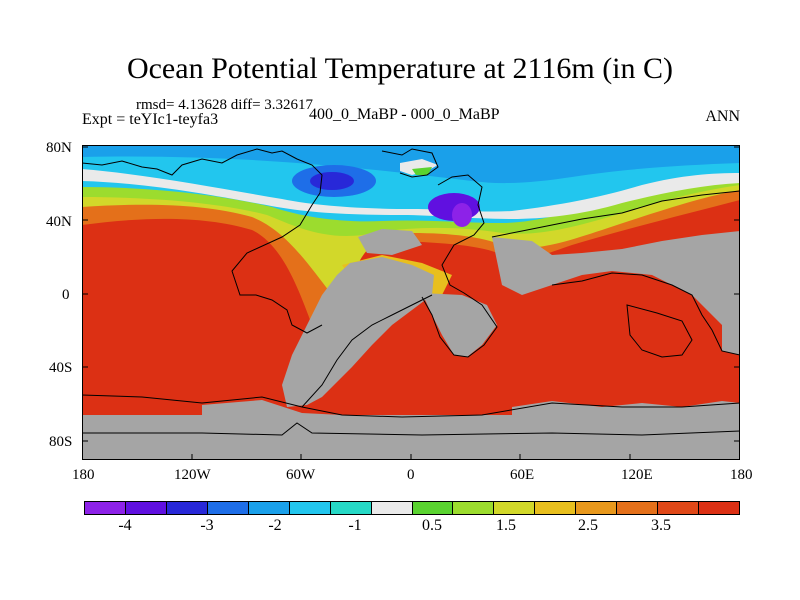  Describe the element at coordinates (355, 525) in the screenshot. I see `colorbar-label: -1` at that location.